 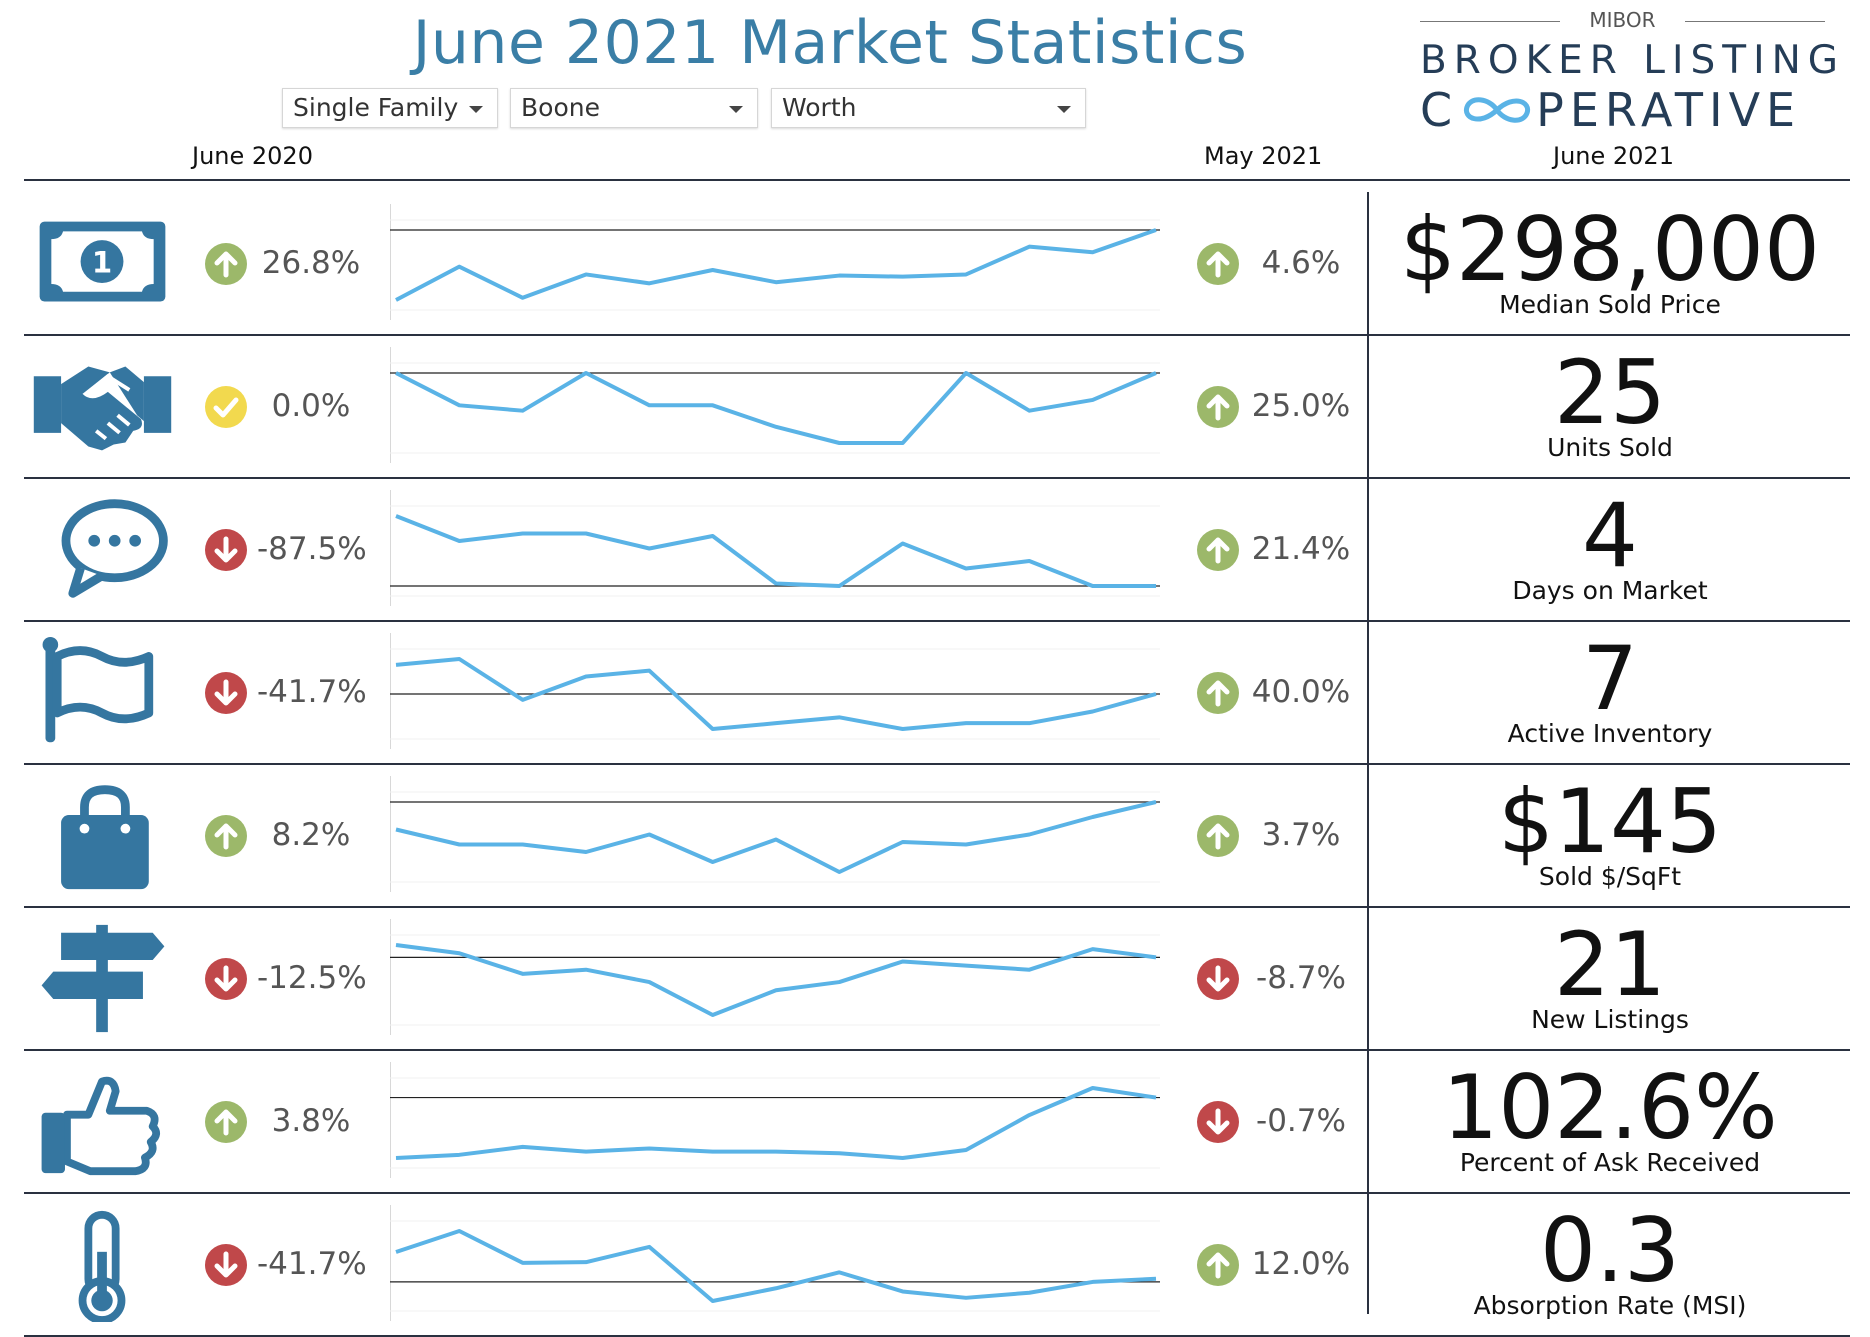 I want to click on col-head-prev-year: June 2020, so click(x=252, y=156).